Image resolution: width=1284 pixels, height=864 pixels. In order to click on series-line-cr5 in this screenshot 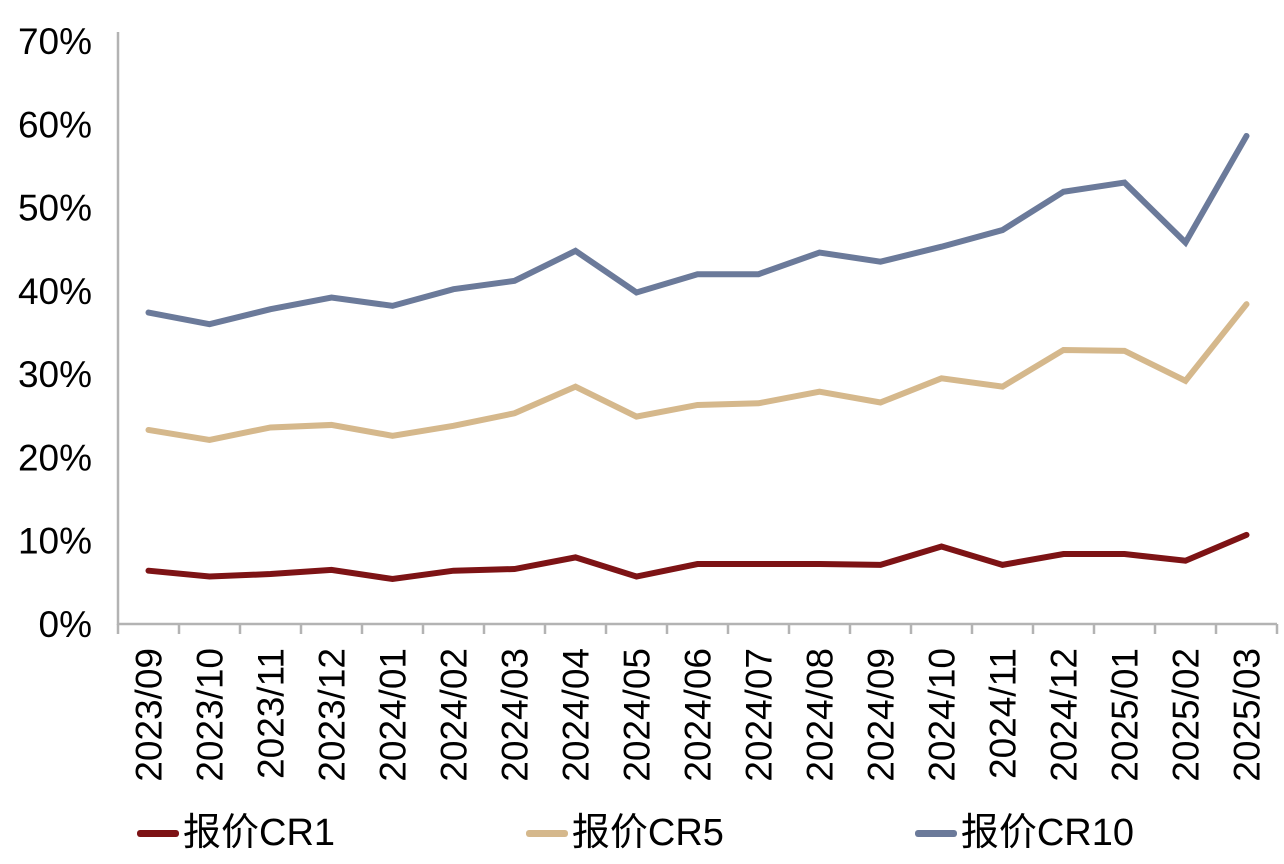, I will do `click(697, 372)`.